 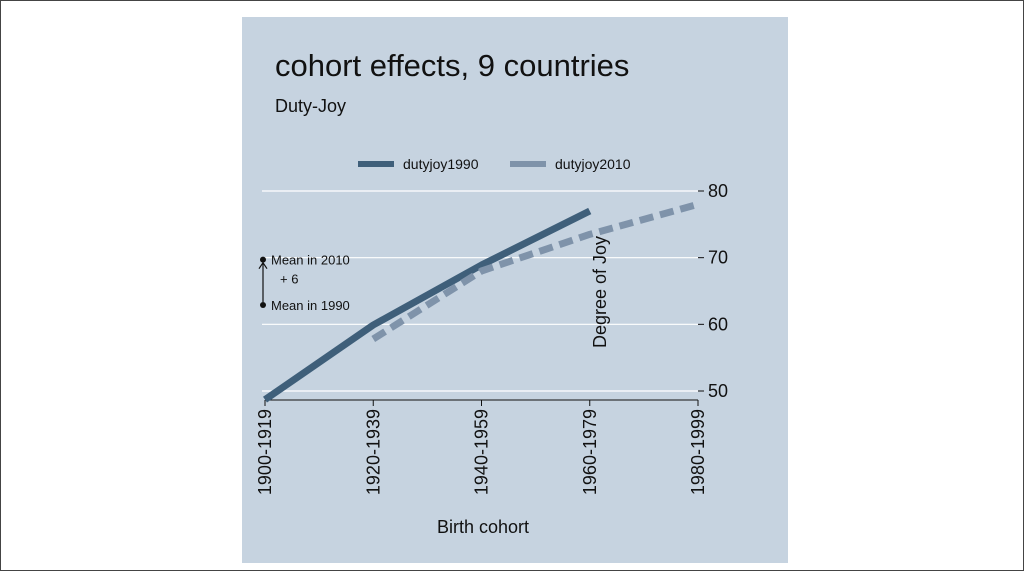 What do you see at coordinates (265, 452) in the screenshot?
I see `x-tick-label-1900-1919: 1900-1919` at bounding box center [265, 452].